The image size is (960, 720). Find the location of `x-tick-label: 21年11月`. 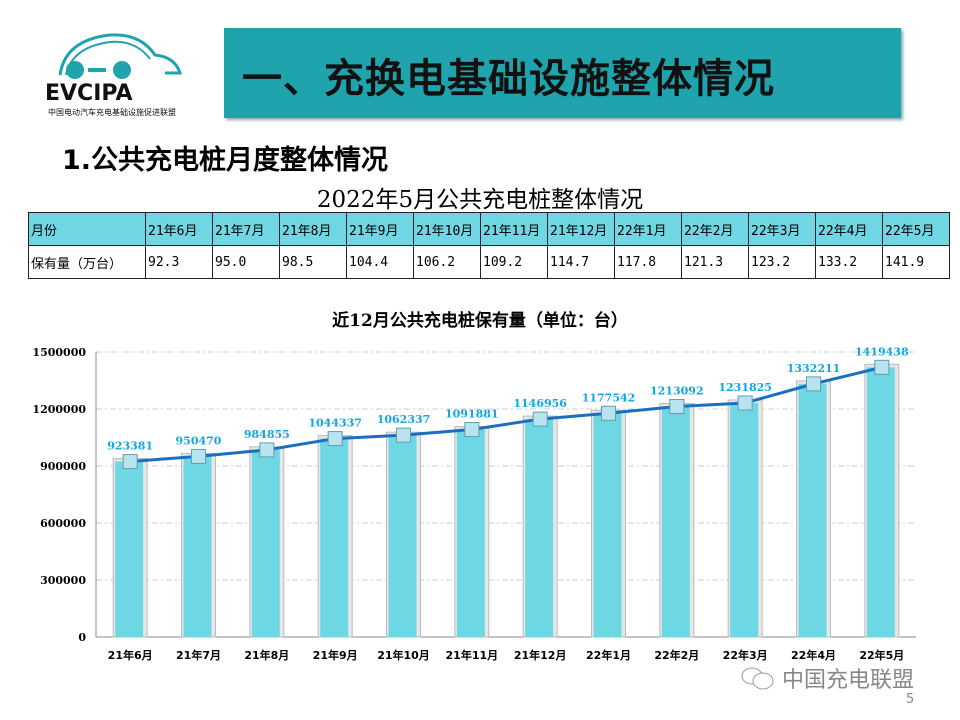

x-tick-label: 21年11月 is located at coordinates (472, 655).